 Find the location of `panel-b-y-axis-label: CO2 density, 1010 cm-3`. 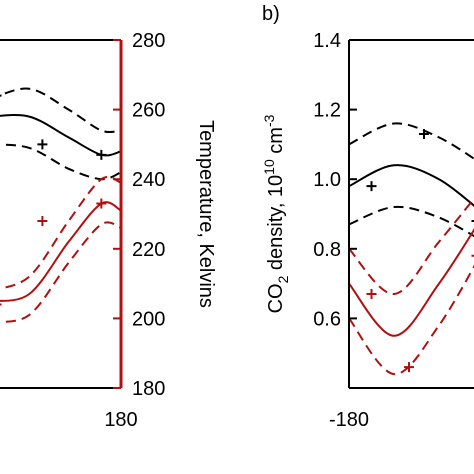

panel-b-y-axis-label: CO2 density, 1010 cm-3 is located at coordinates (276, 213).